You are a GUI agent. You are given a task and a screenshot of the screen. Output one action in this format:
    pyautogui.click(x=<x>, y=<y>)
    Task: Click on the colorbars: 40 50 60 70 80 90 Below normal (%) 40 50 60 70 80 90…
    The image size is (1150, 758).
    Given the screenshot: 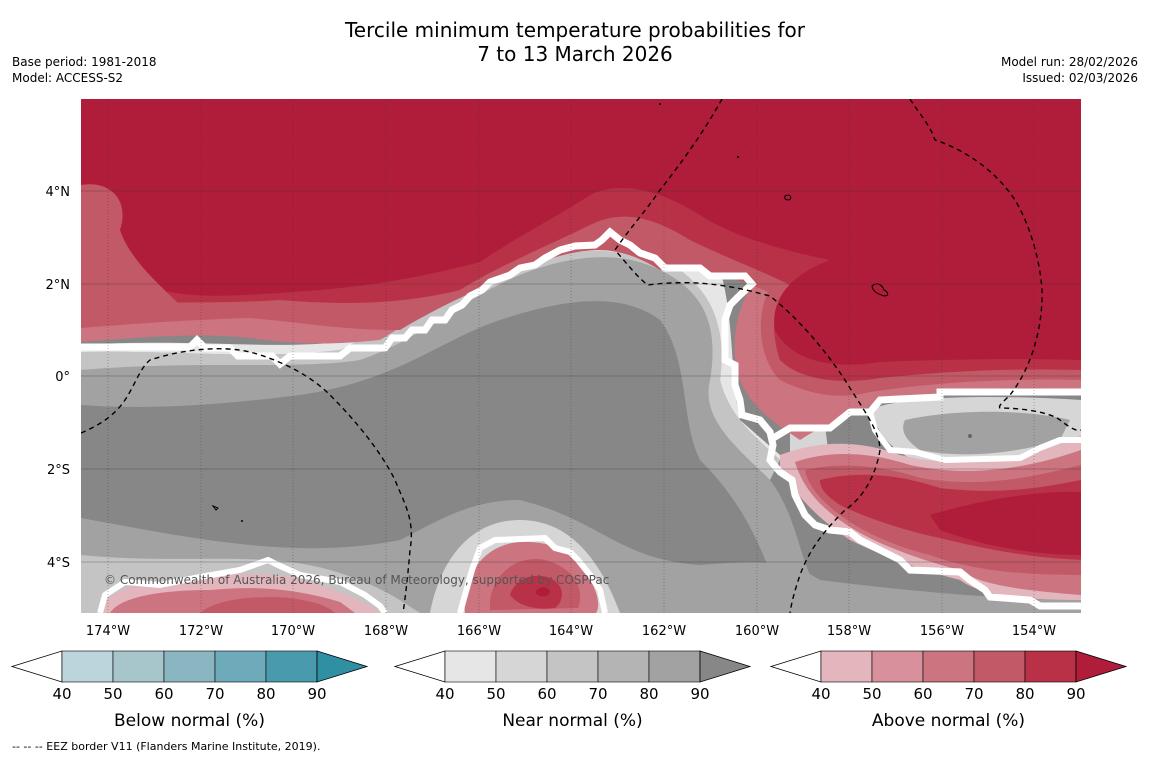 What is the action you would take?
    pyautogui.click(x=569, y=690)
    